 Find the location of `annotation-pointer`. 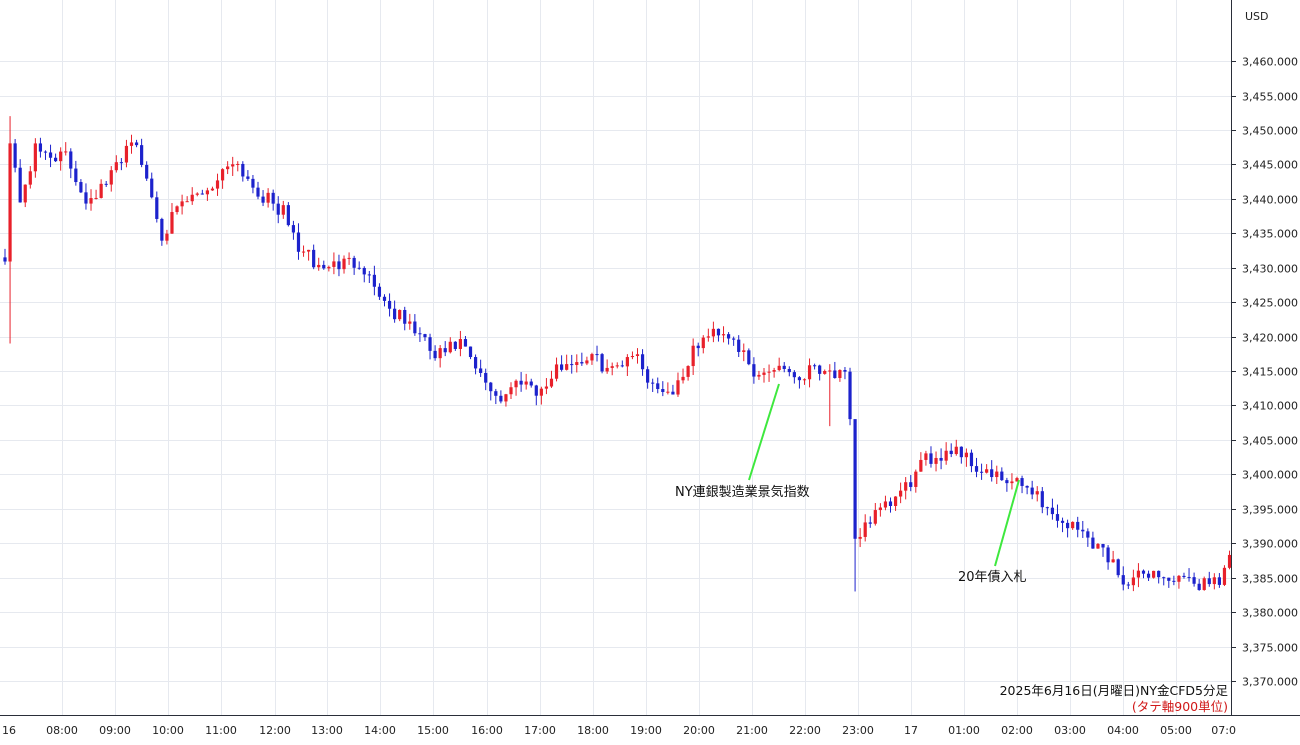

annotation-pointer is located at coordinates (1007, 523).